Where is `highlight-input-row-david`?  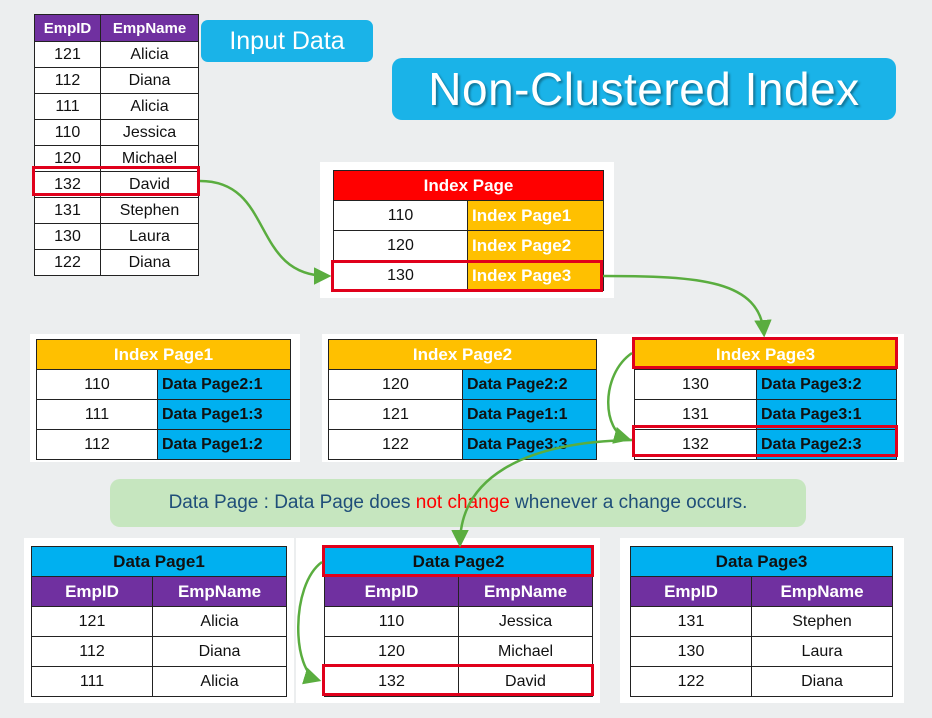
highlight-input-row-david is located at coordinates (116, 181).